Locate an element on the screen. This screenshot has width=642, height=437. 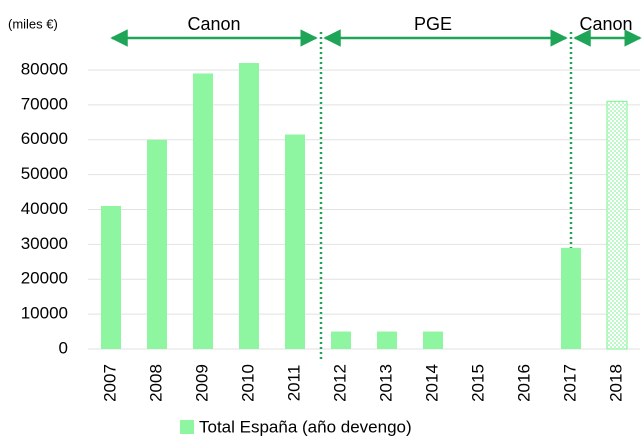
y-tick-label: 30000 is located at coordinates (44, 243).